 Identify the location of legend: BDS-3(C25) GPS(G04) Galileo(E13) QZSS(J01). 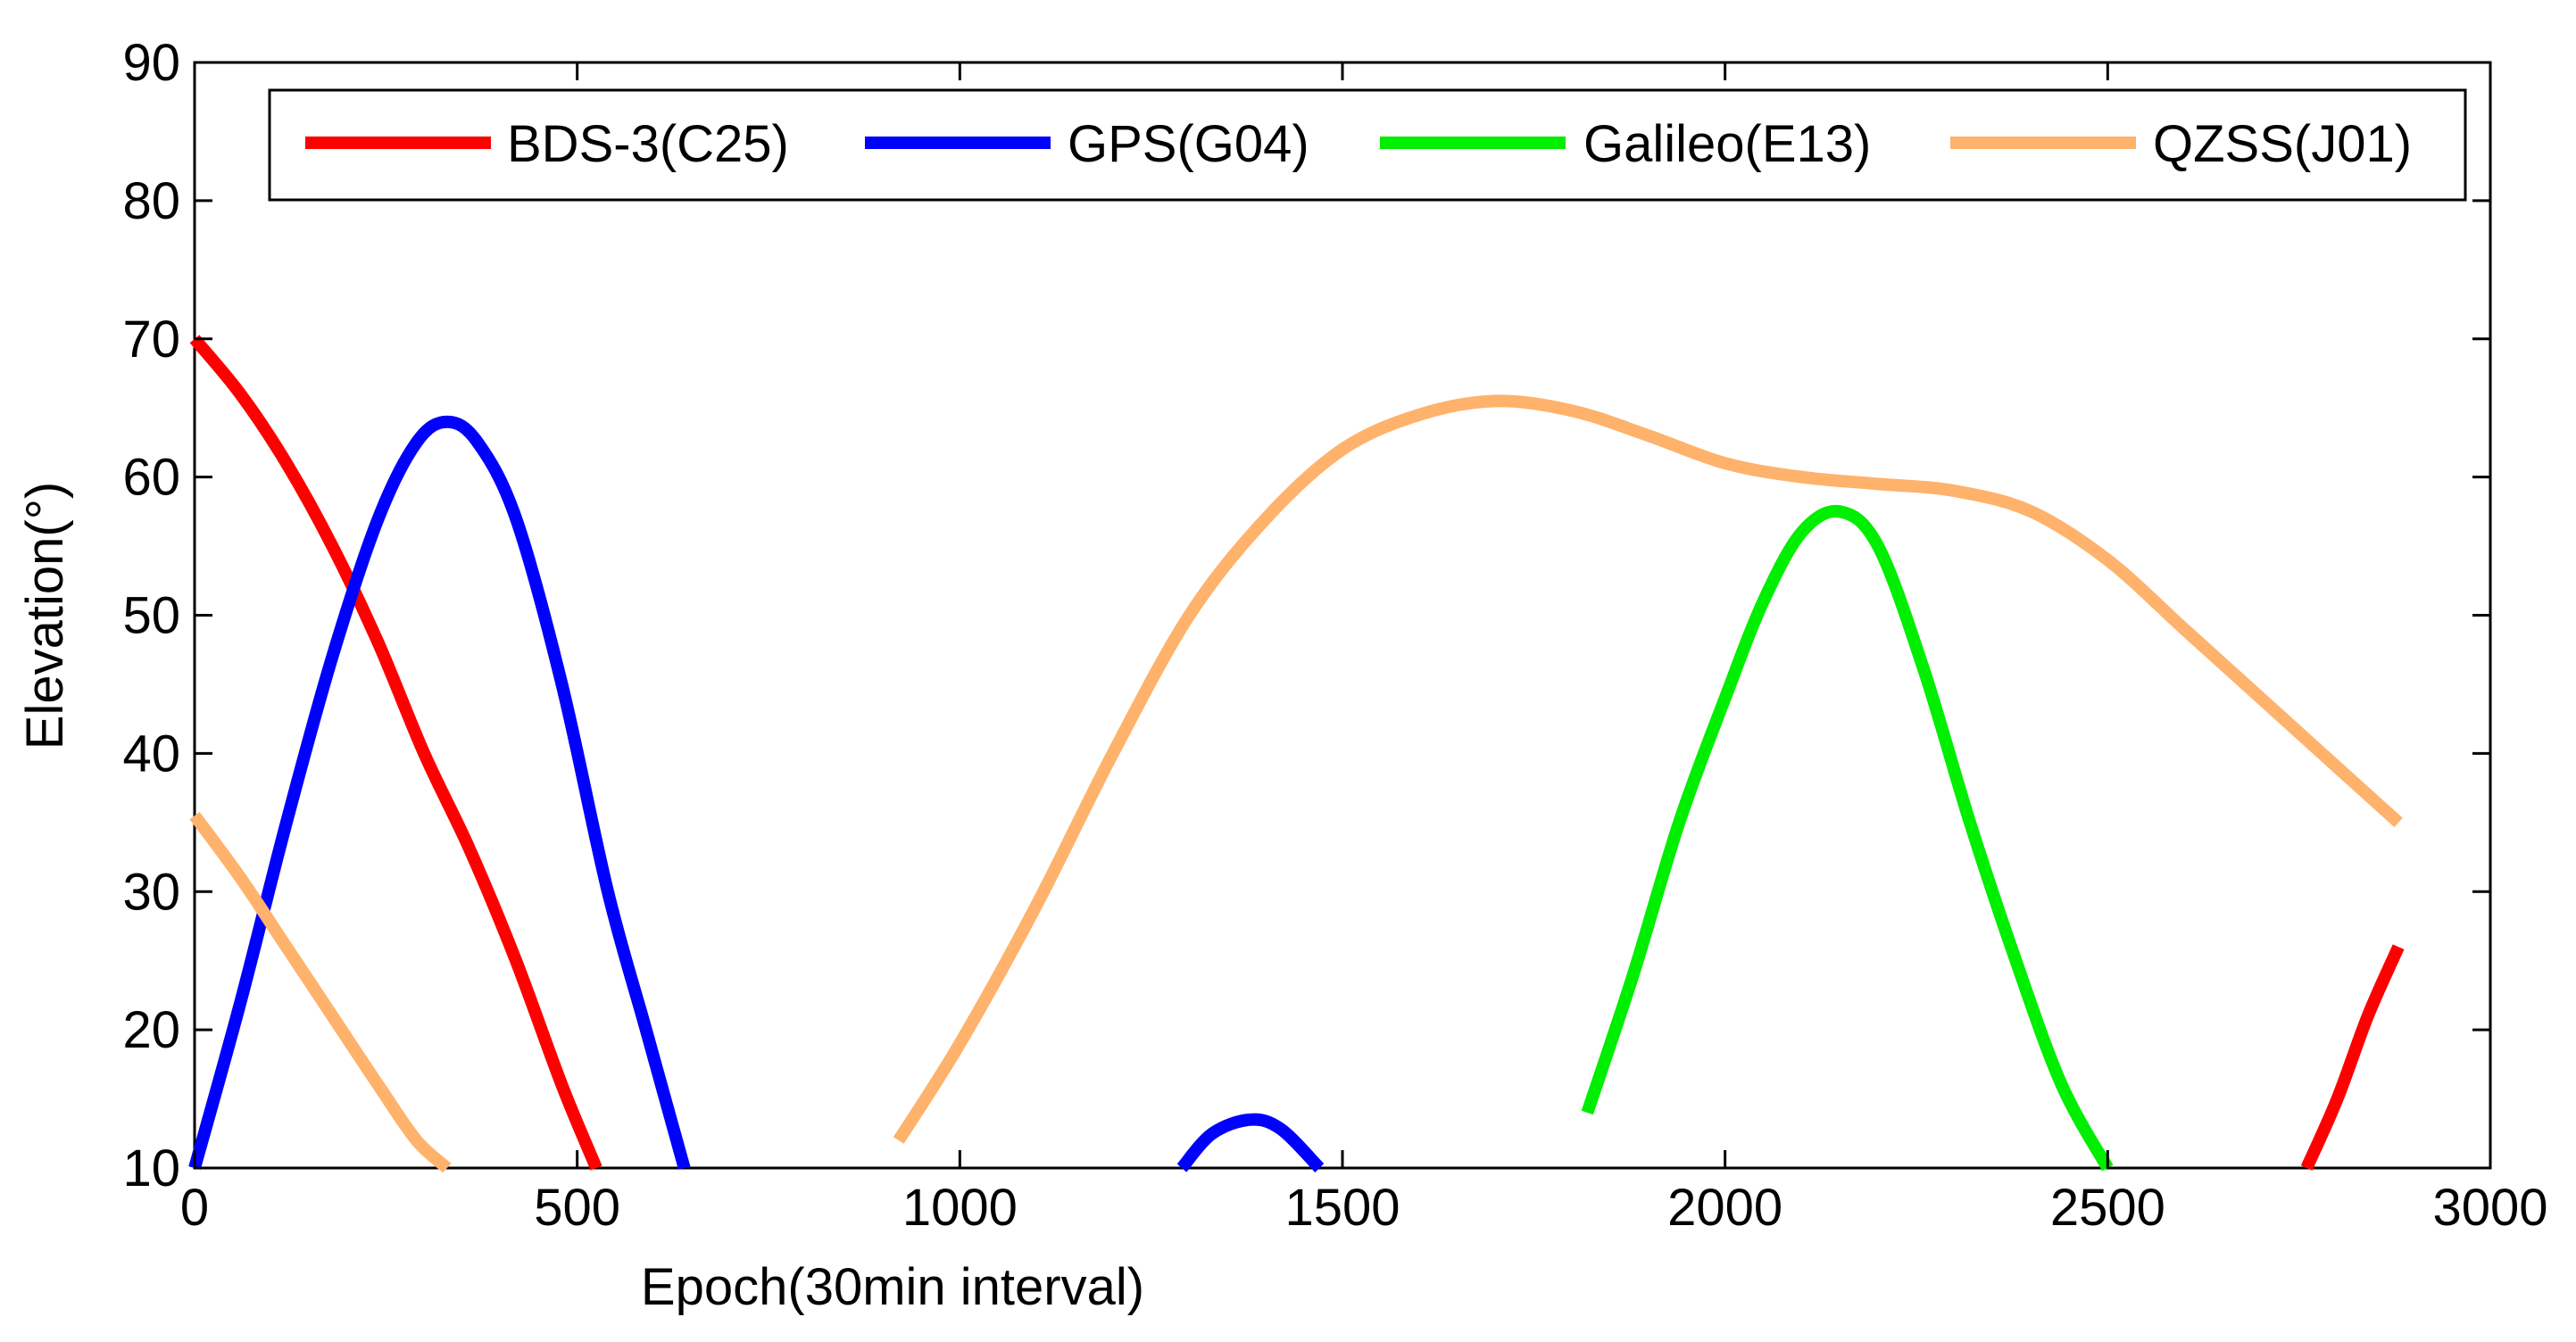
(1368, 145).